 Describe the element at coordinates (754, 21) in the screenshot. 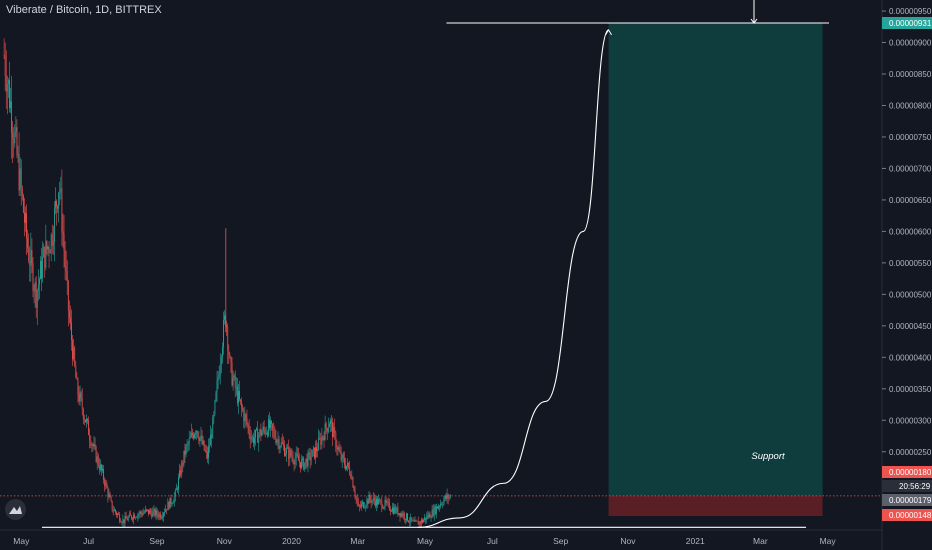

I see `target-arrow-head` at that location.